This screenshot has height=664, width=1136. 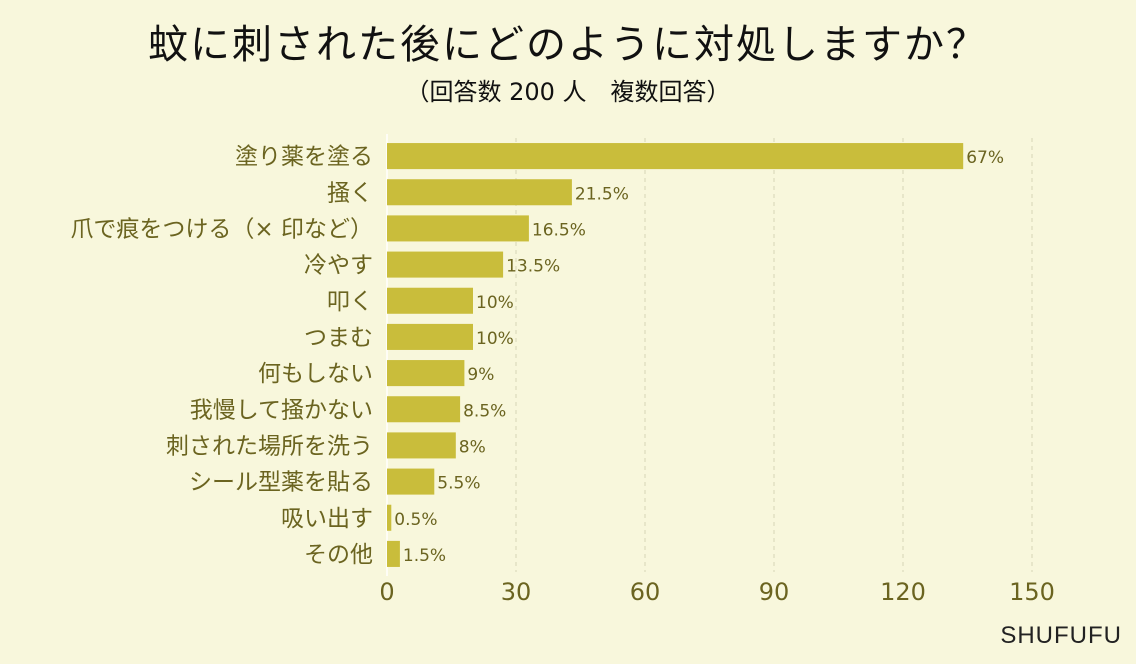 What do you see at coordinates (221, 229) in the screenshot?
I see `category-label: 爪で痕をつける（× 印など）` at bounding box center [221, 229].